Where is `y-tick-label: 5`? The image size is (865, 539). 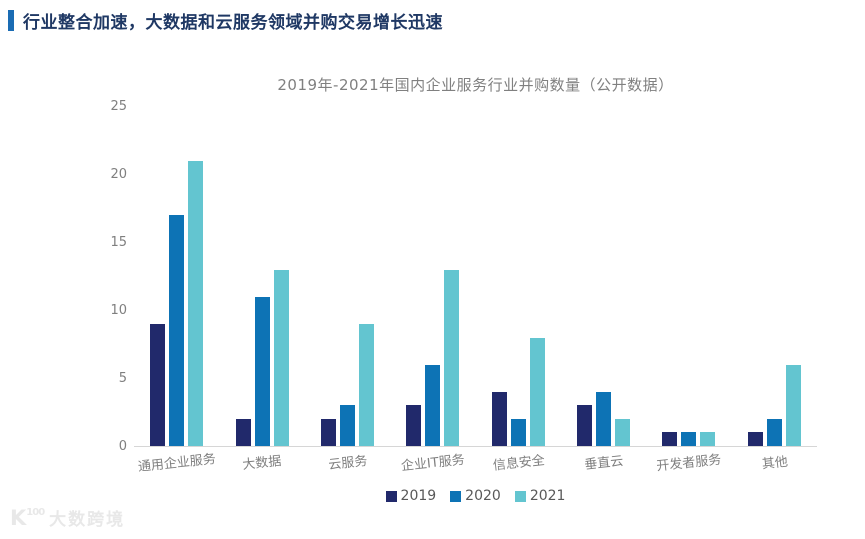
y-tick-label: 5 is located at coordinates (122, 378).